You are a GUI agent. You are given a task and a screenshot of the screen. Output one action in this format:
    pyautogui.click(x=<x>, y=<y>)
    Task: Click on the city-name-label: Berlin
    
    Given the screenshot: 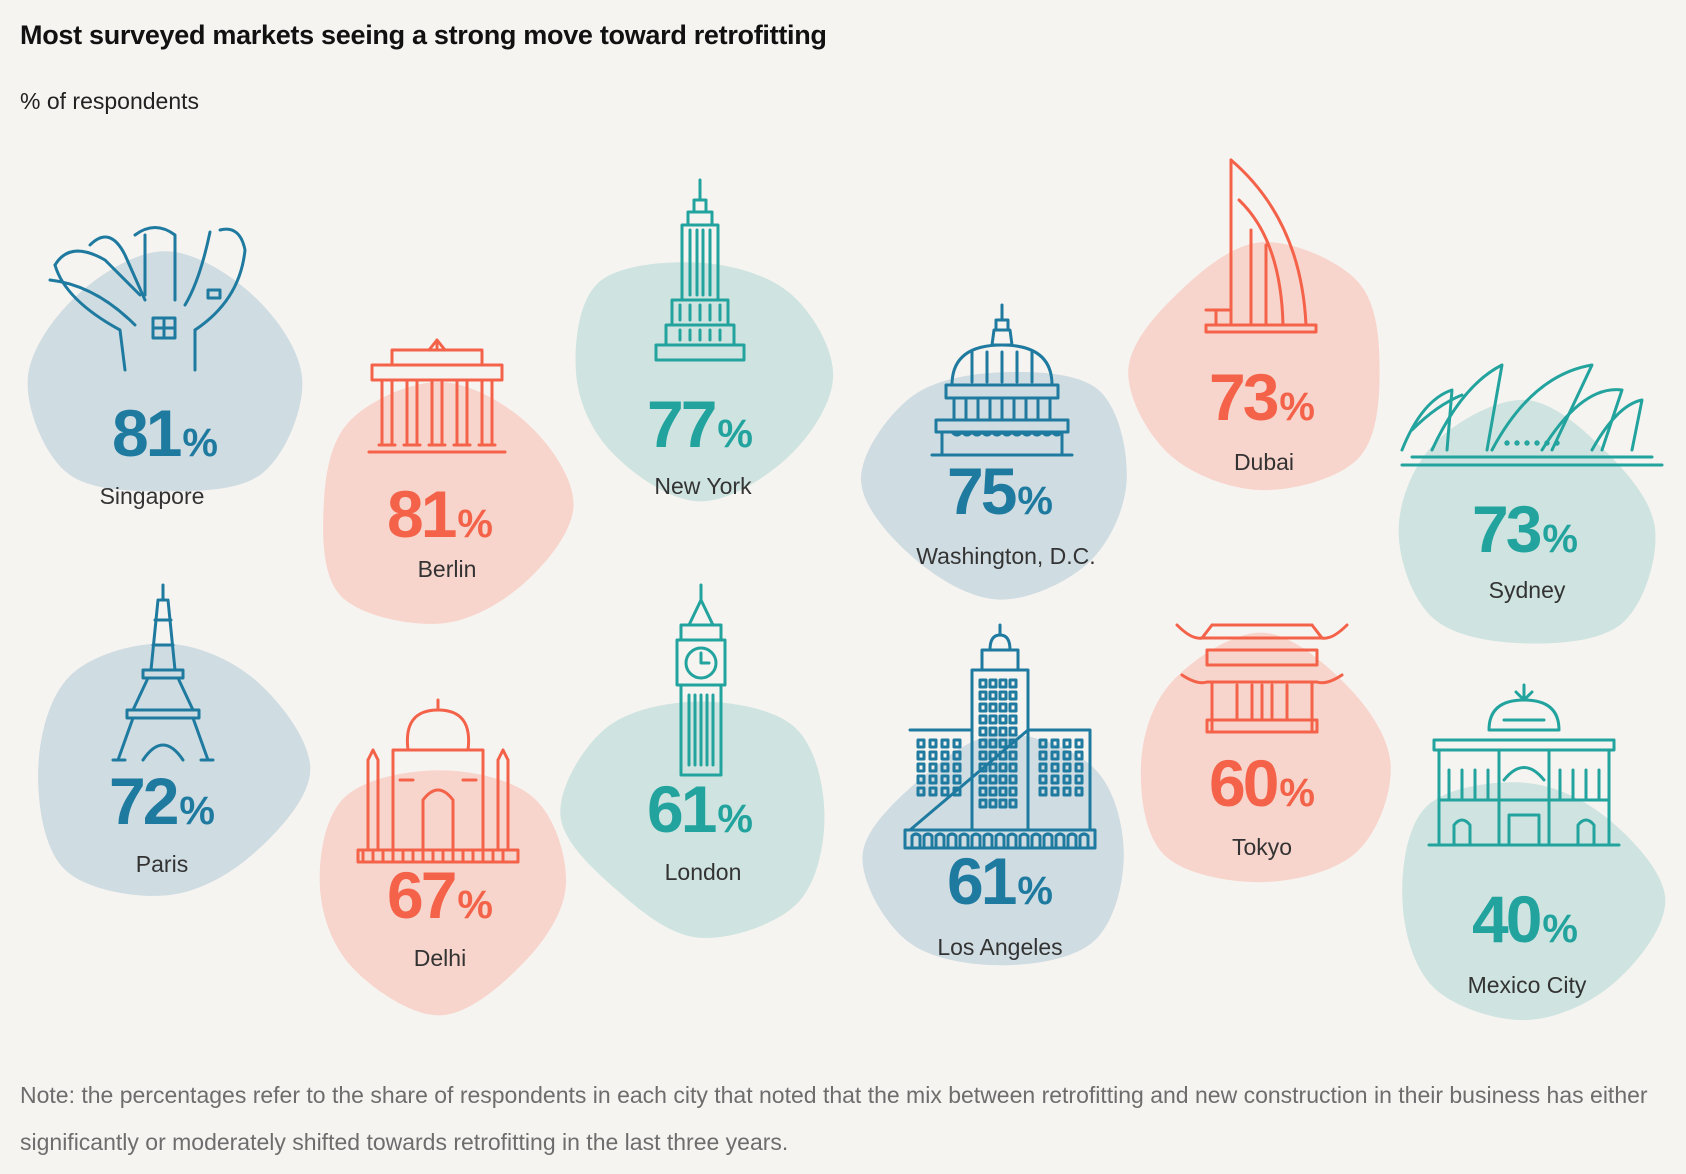 What is the action you would take?
    pyautogui.click(x=447, y=569)
    